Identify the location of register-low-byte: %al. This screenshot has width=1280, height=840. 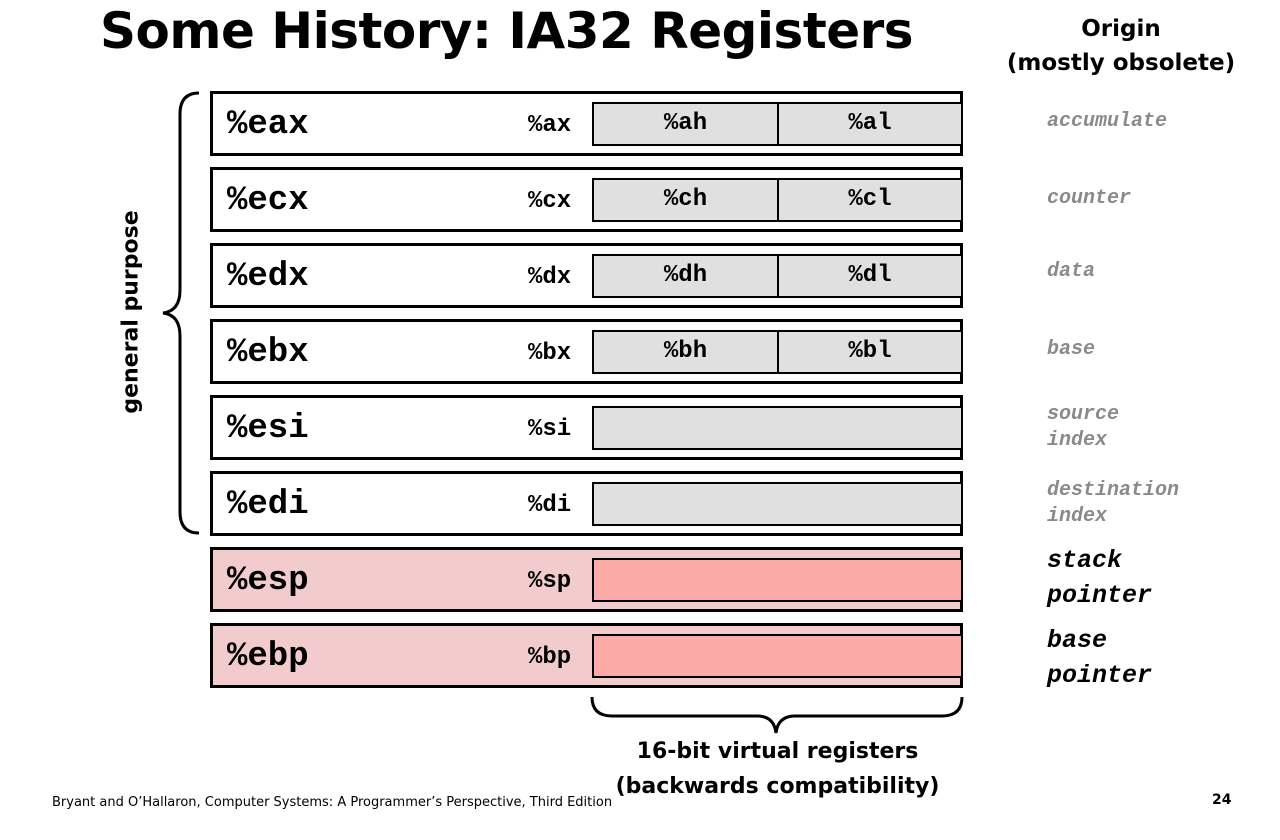
(870, 123).